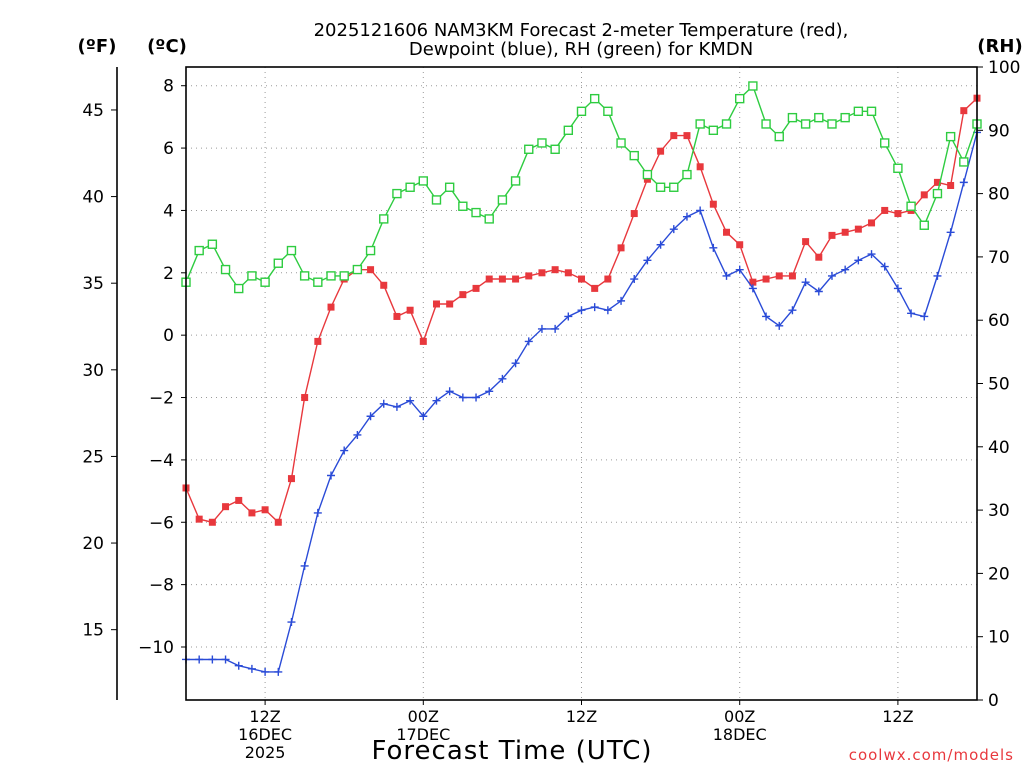  Describe the element at coordinates (897, 716) in the screenshot. I see `x-tick-label: 12Z` at that location.